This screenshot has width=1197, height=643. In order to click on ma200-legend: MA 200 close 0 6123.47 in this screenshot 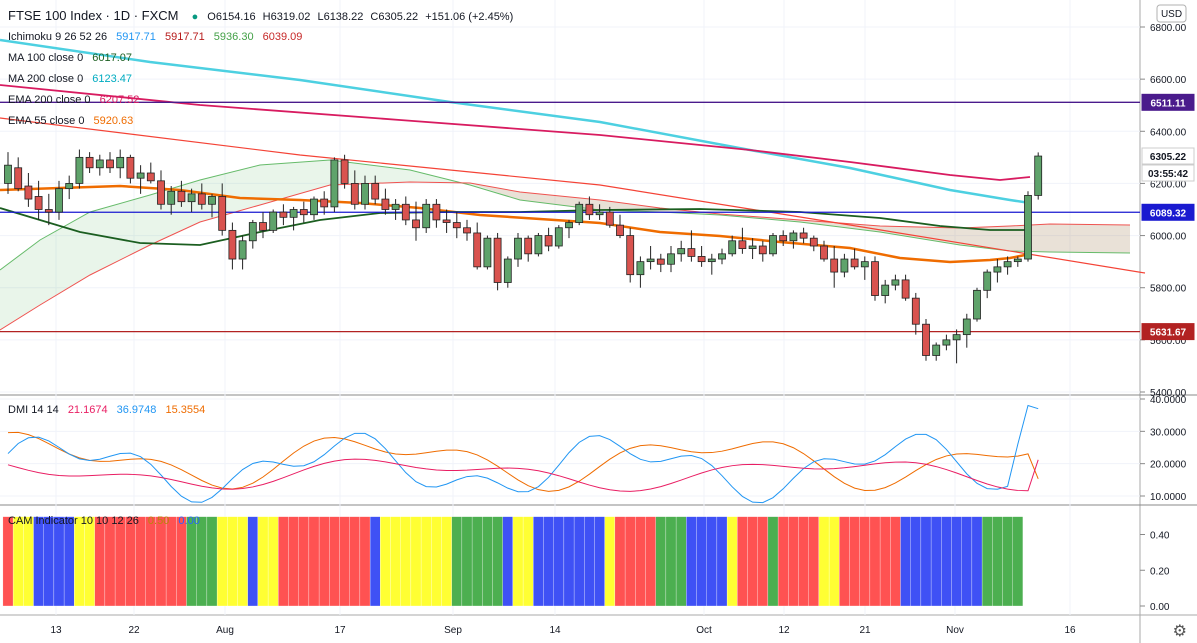, I will do `click(70, 79)`.